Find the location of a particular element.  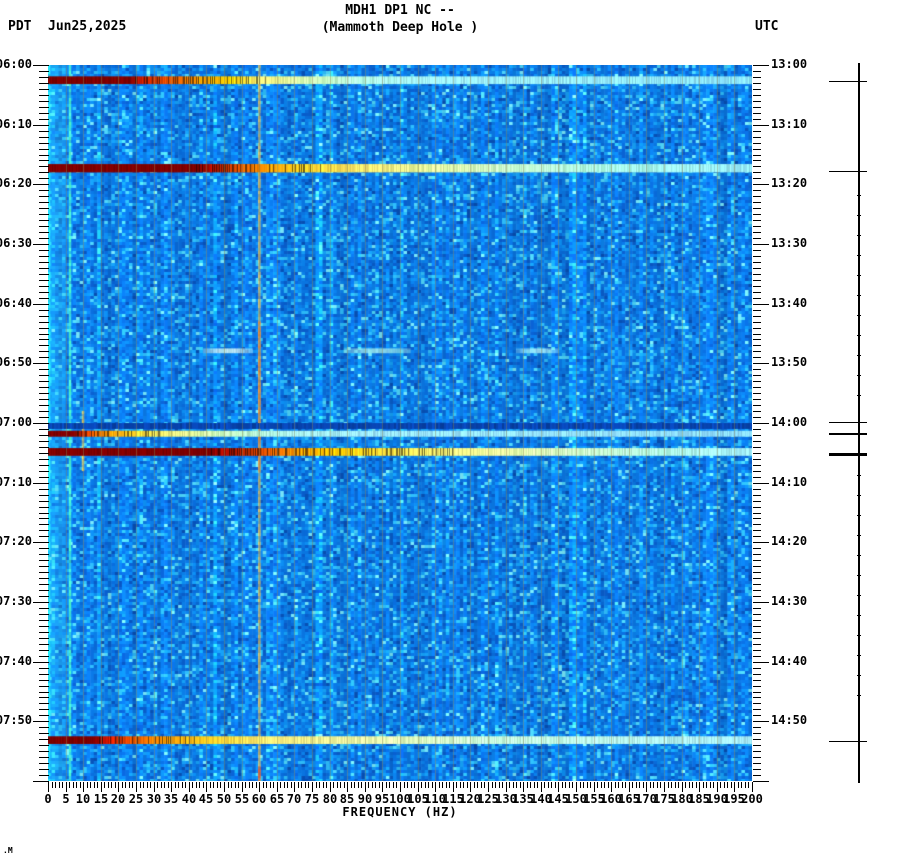

amplitude-bar-event-tick is located at coordinates (848, 422).